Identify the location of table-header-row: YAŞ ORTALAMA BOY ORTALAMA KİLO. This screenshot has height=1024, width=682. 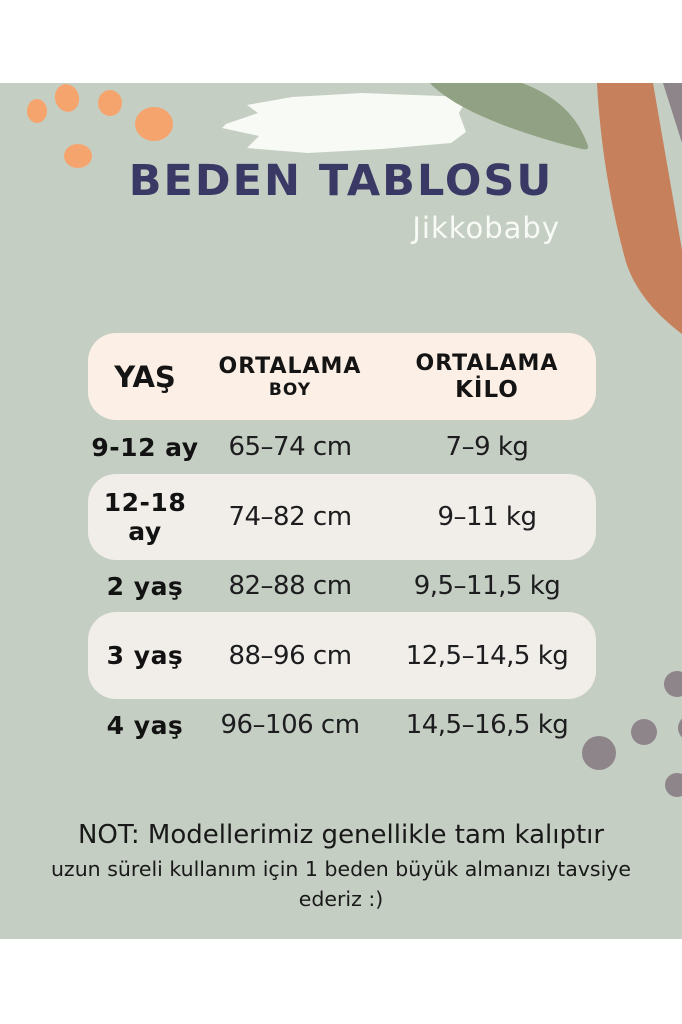
(342, 376).